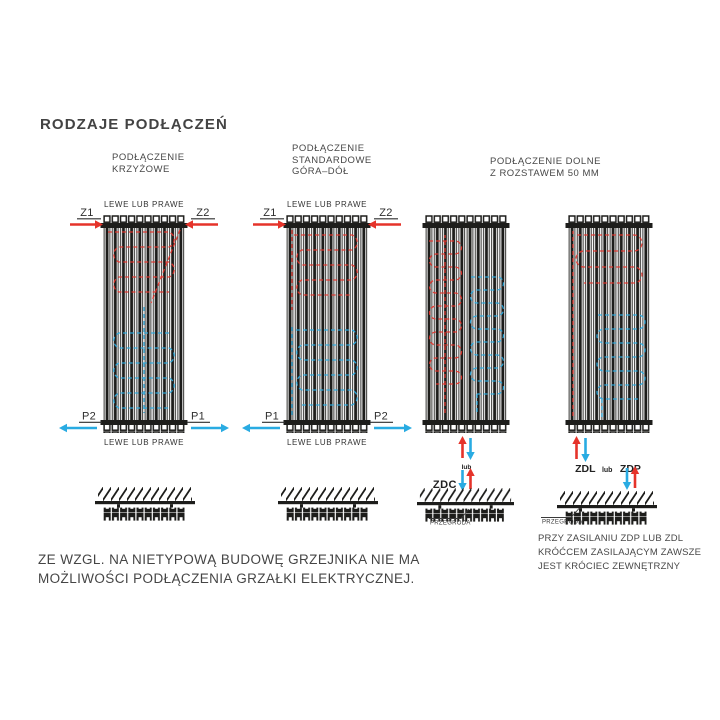 The width and height of the screenshot is (720, 720). What do you see at coordinates (585, 469) in the screenshot?
I see `d4-label-zdl: ZDL` at bounding box center [585, 469].